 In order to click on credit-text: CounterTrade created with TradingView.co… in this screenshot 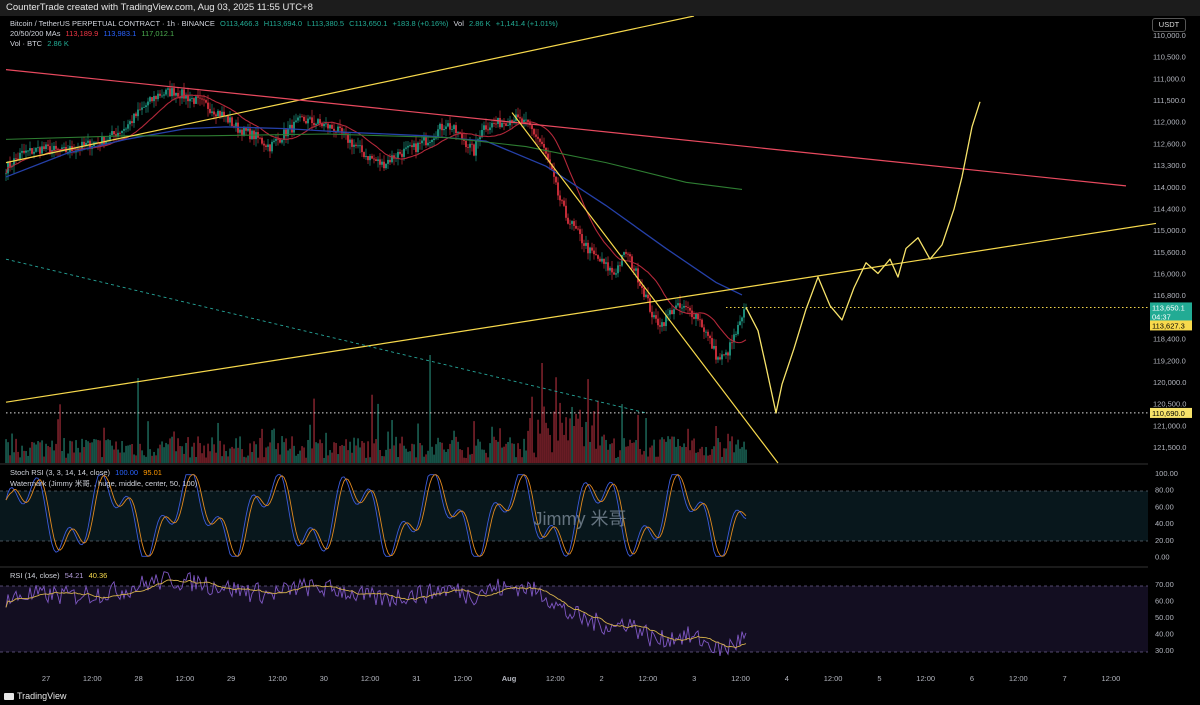, I will do `click(159, 7)`.